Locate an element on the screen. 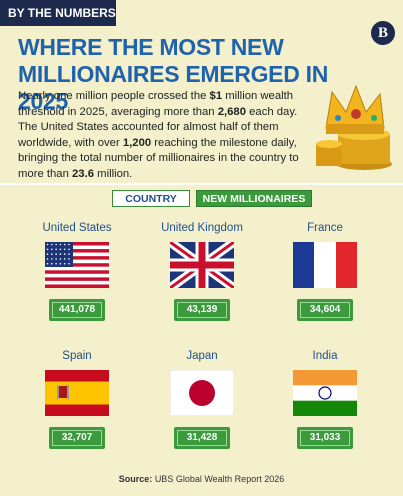  country-card: France 34,604 is located at coordinates (325, 277).